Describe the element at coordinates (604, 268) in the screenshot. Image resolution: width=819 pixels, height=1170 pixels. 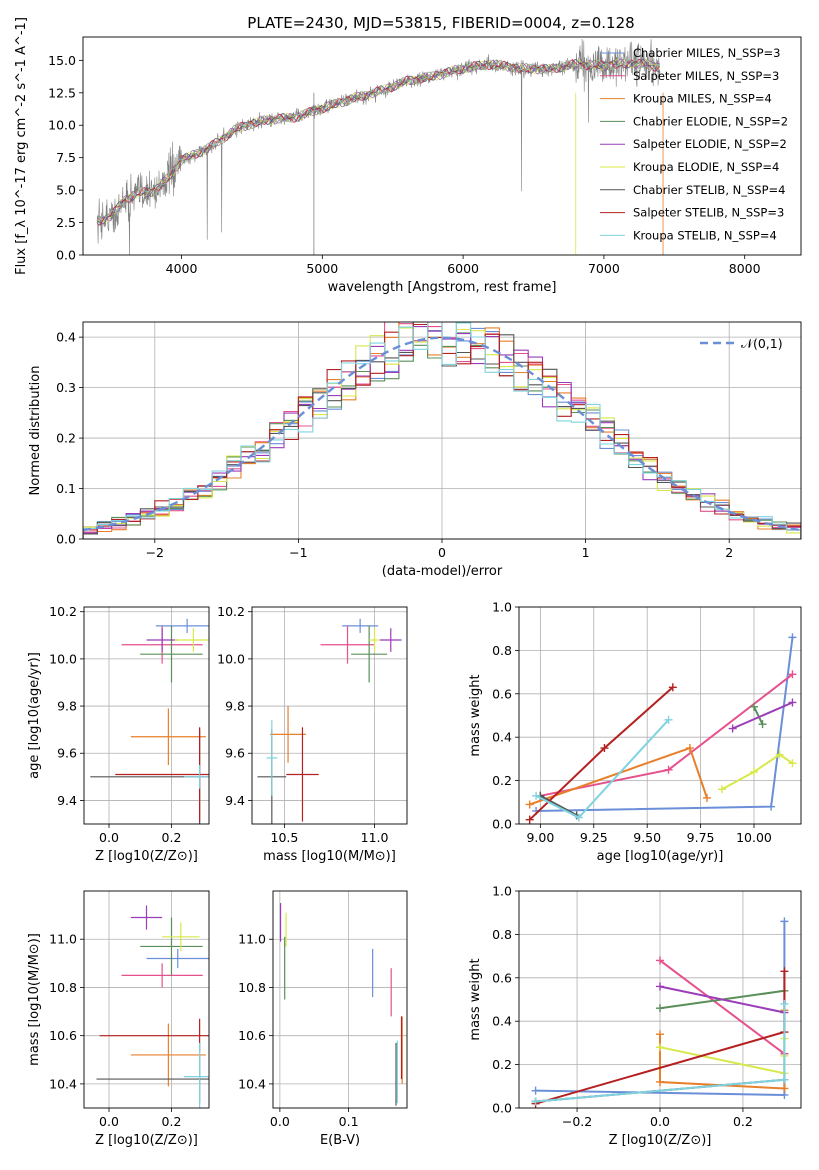
I see `x-tick-label: 7000` at that location.